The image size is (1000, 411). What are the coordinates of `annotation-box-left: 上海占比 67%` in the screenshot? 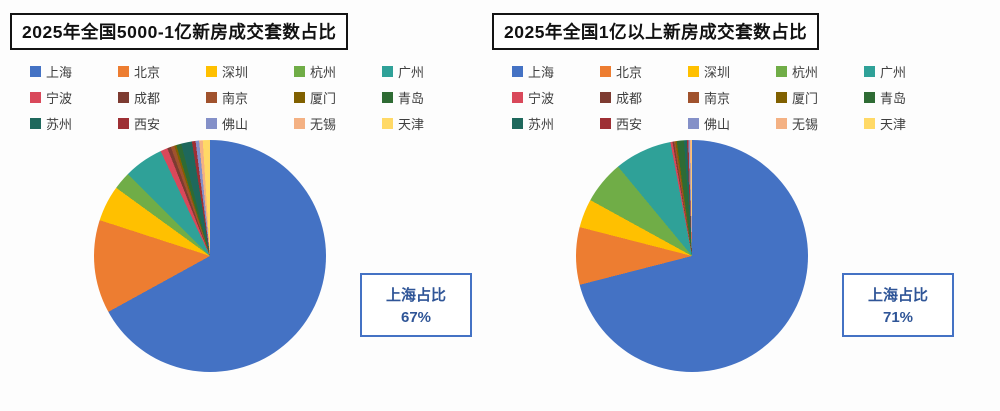 It's located at (416, 305).